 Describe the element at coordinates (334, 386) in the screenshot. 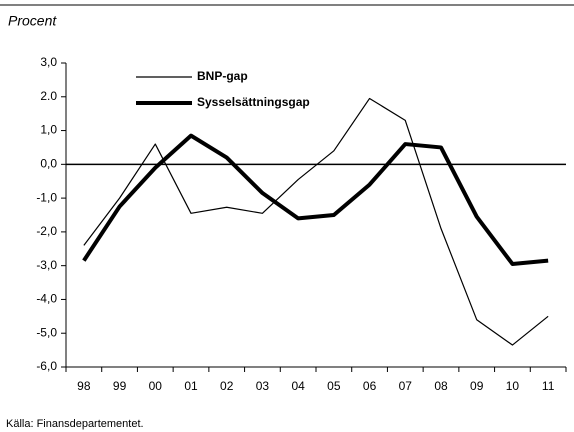

I see `x-tick-label: 05` at that location.